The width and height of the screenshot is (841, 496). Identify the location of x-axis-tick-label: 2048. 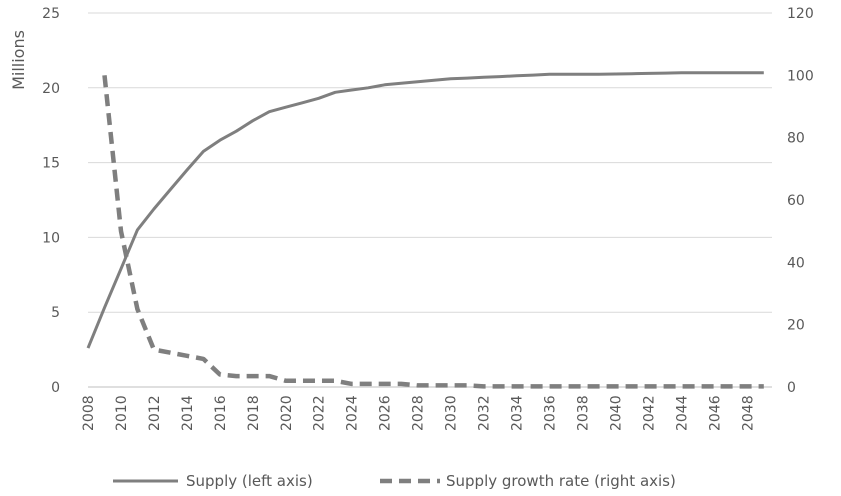
(748, 413).